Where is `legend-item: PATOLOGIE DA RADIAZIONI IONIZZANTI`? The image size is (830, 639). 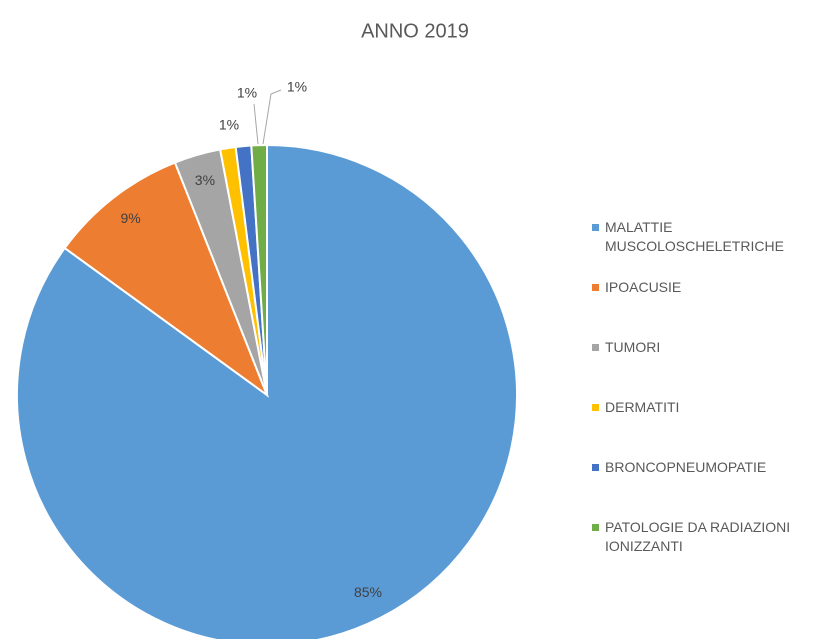 legend-item: PATOLOGIE DA RADIAZIONI IONIZZANTI is located at coordinates (706, 548).